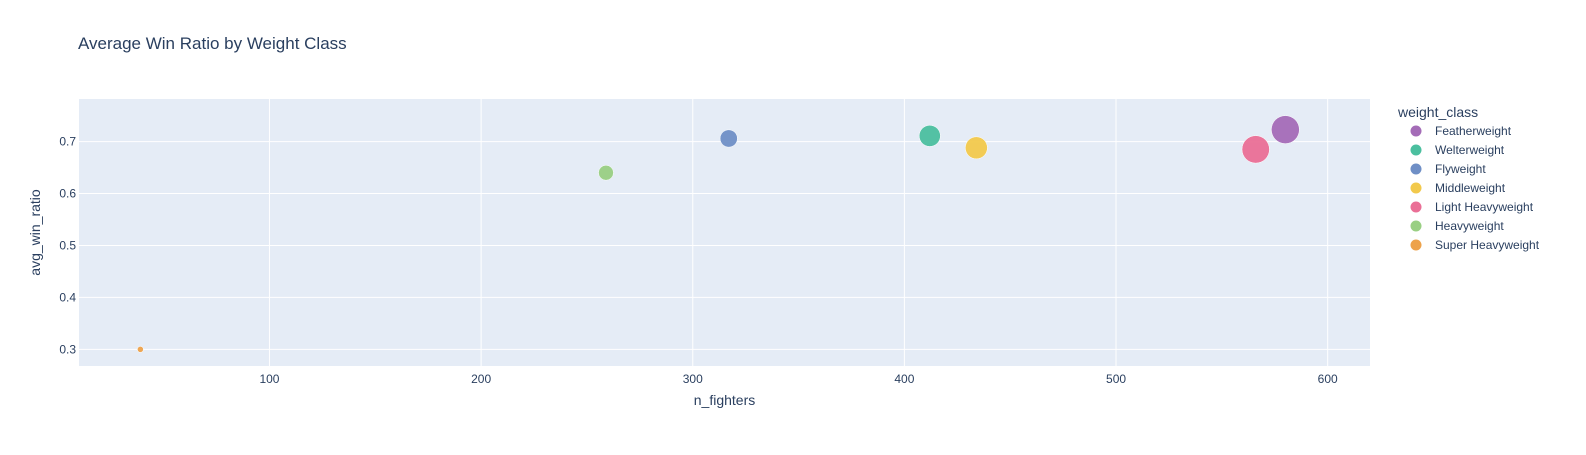  What do you see at coordinates (67, 194) in the screenshot?
I see `y-tick-label: 0.6` at bounding box center [67, 194].